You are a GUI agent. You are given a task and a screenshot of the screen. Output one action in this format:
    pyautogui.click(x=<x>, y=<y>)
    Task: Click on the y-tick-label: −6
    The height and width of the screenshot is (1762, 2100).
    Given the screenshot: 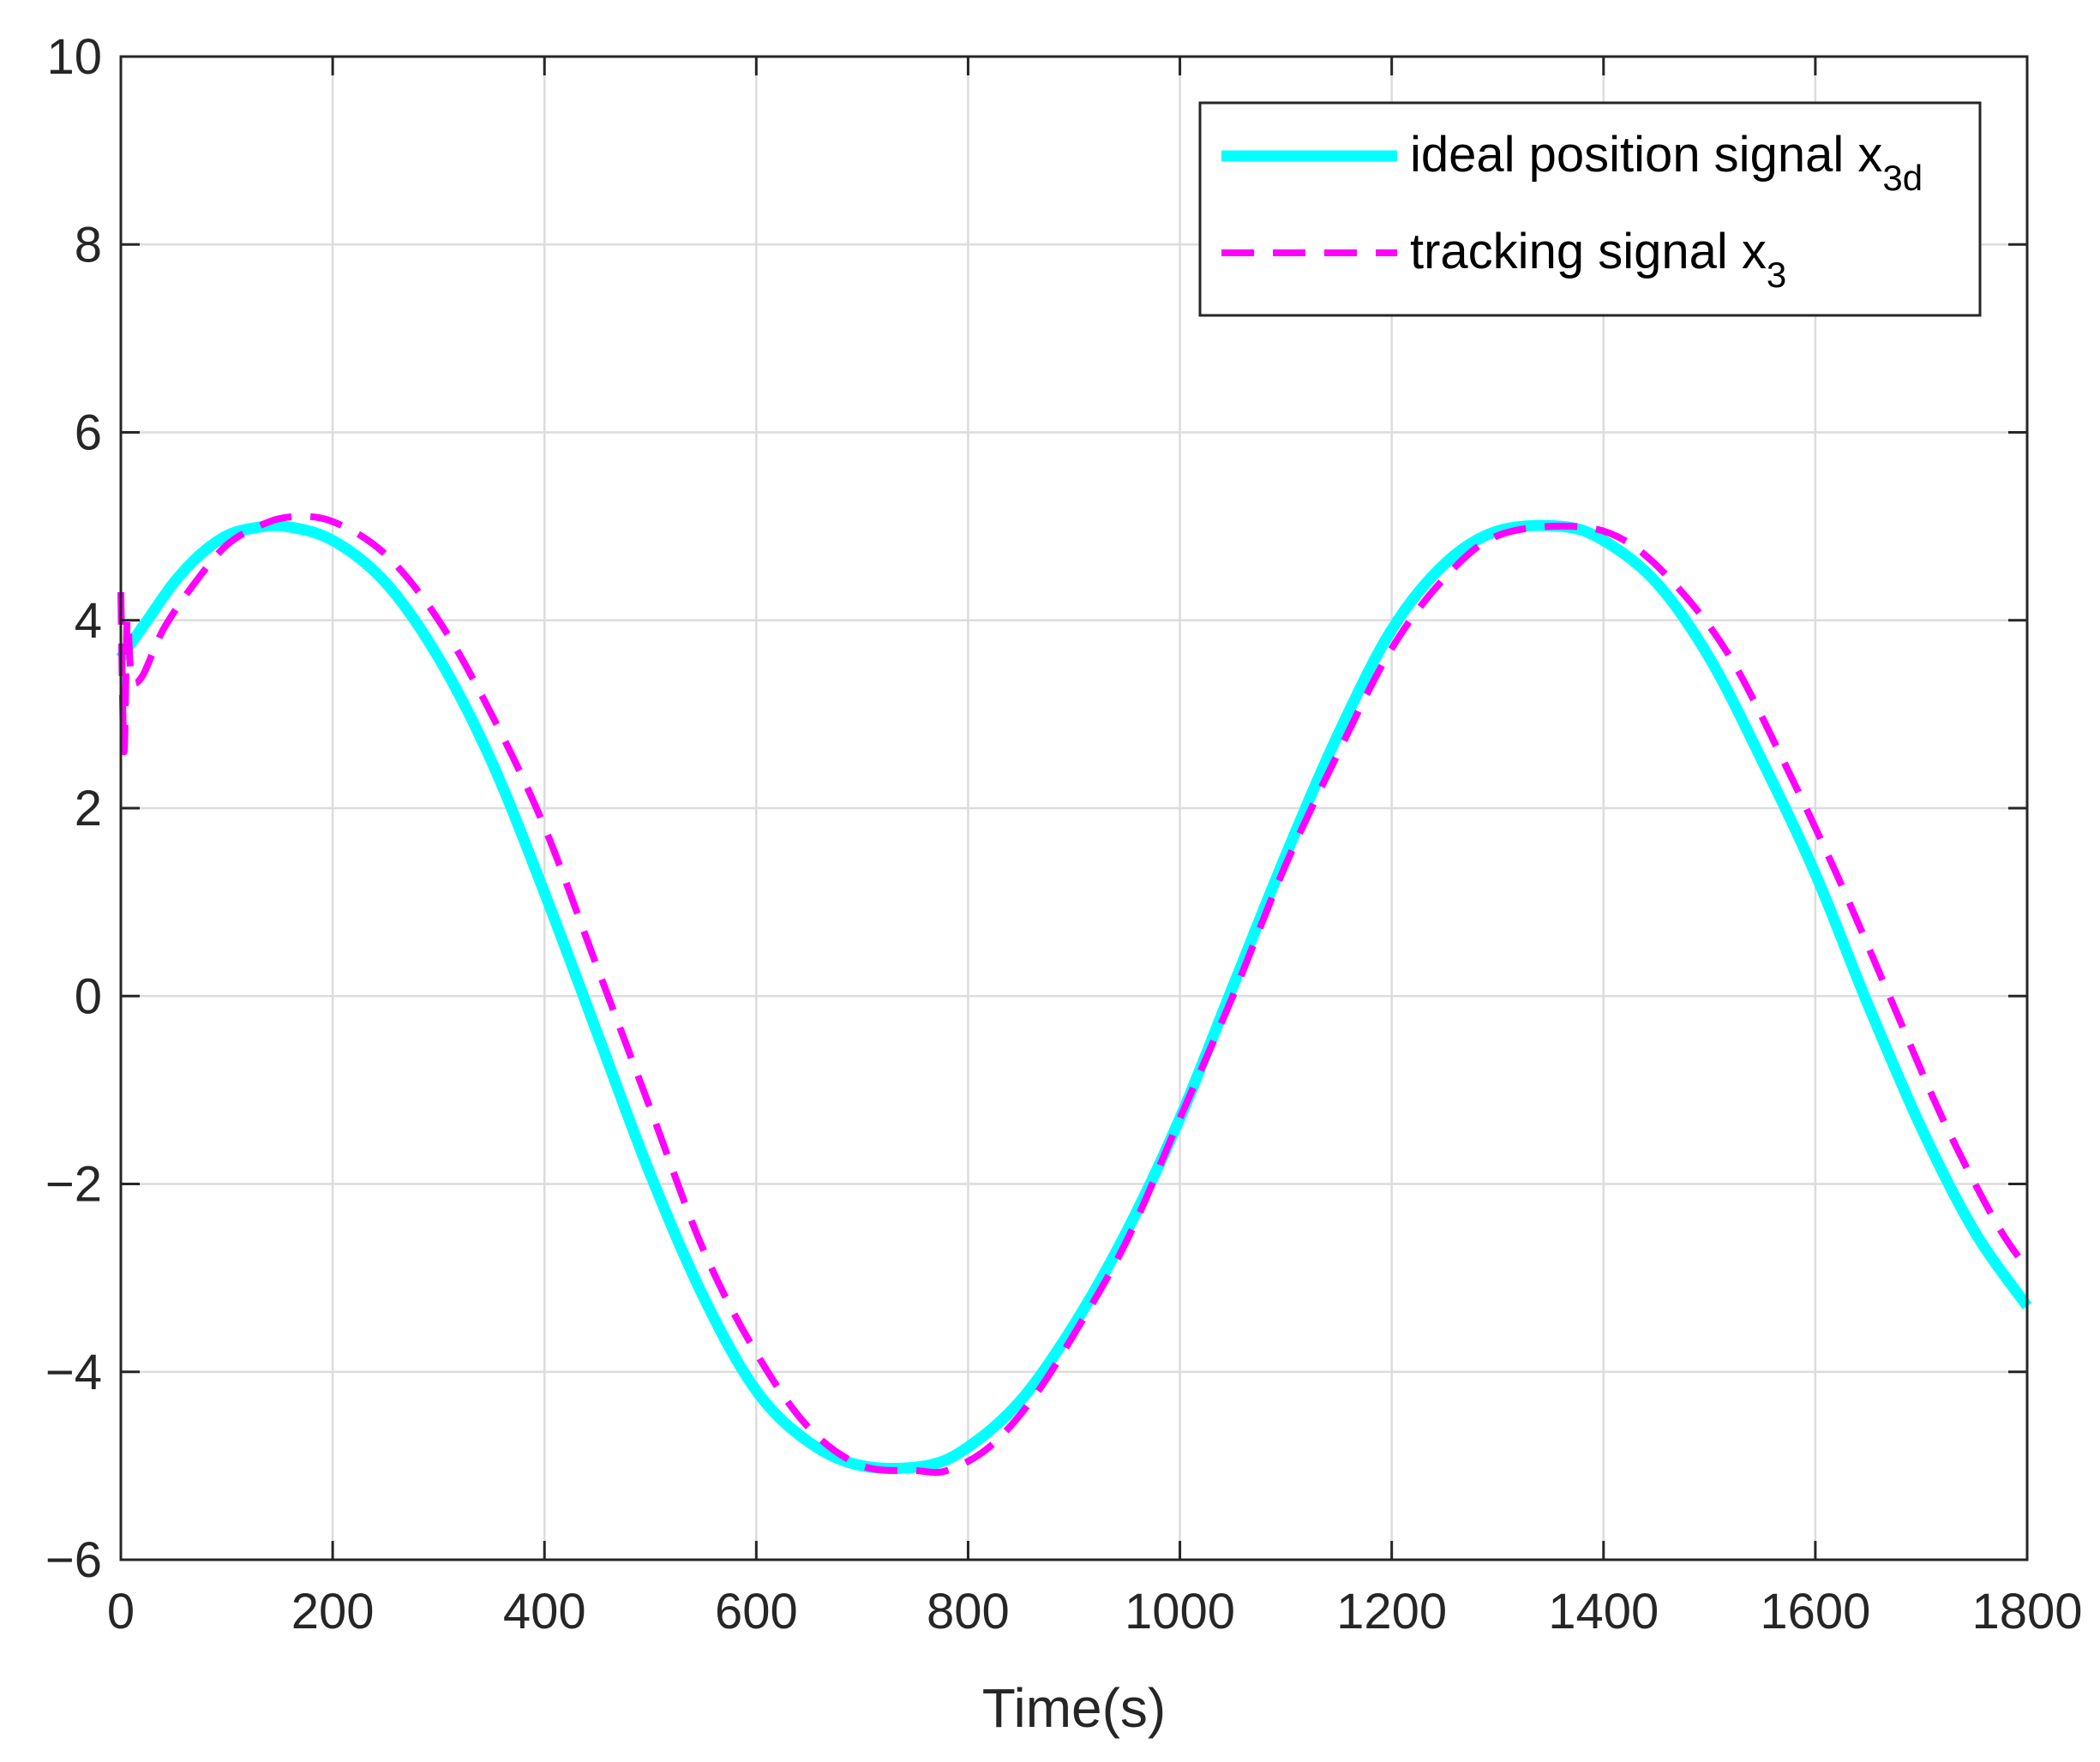 What is the action you would take?
    pyautogui.click(x=73, y=1560)
    